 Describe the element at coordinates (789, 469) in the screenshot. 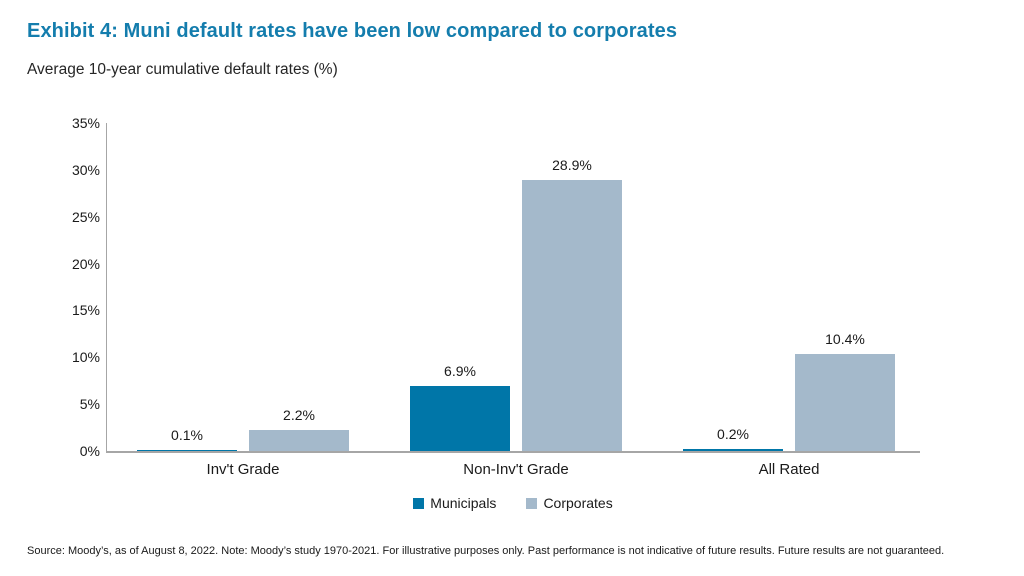

I see `category-label: All Rated` at that location.